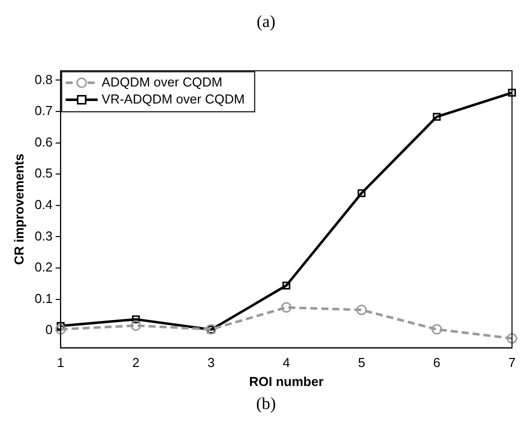 The width and height of the screenshot is (532, 433). I want to click on y-tick-label: 0.3, so click(43, 236).